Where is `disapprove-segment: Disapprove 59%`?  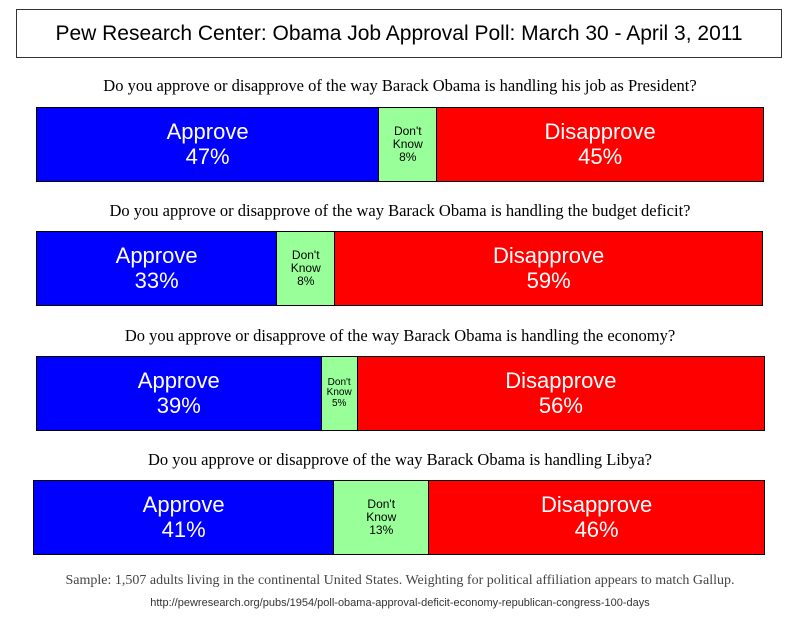
disapprove-segment: Disapprove 59% is located at coordinates (548, 268).